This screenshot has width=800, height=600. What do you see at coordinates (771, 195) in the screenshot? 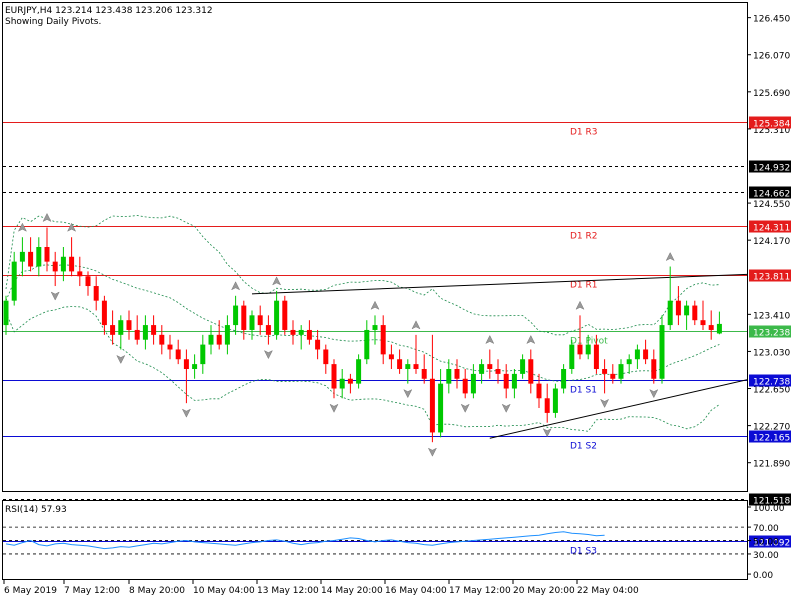
I see `price-tag-text: 124.662` at bounding box center [771, 195].